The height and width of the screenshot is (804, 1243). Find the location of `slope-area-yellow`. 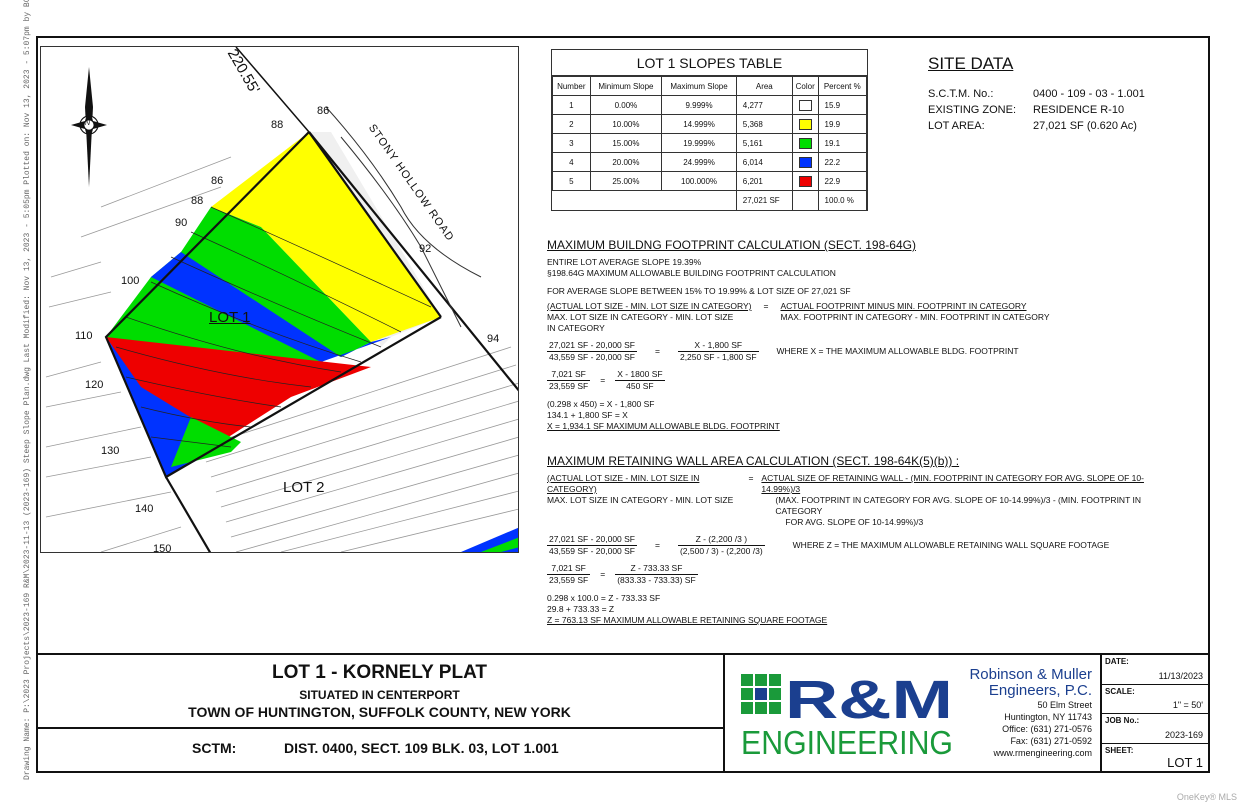

slope-area-yellow is located at coordinates (326, 237).